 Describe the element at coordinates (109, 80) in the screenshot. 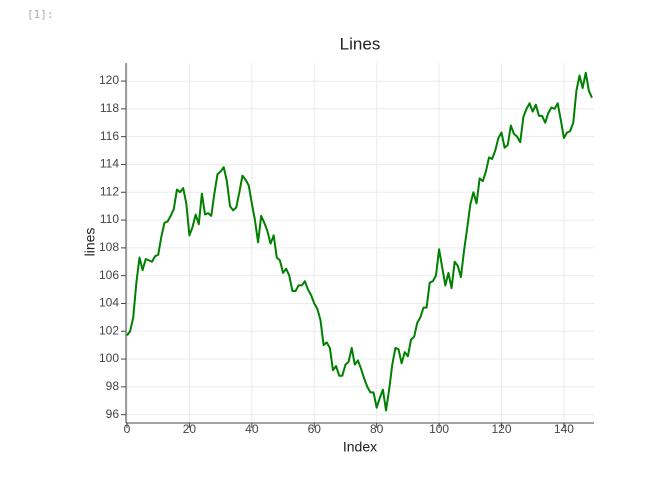

I see `y-tick-label: 120` at that location.